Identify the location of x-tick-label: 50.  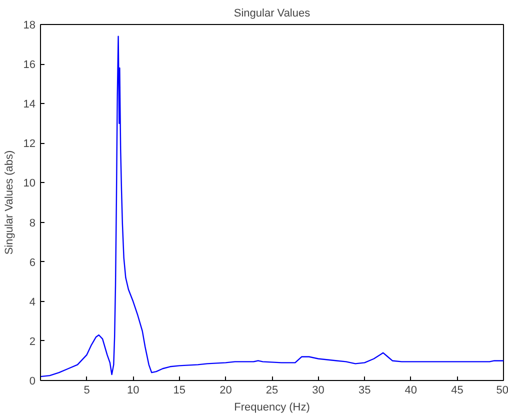
(502, 390).